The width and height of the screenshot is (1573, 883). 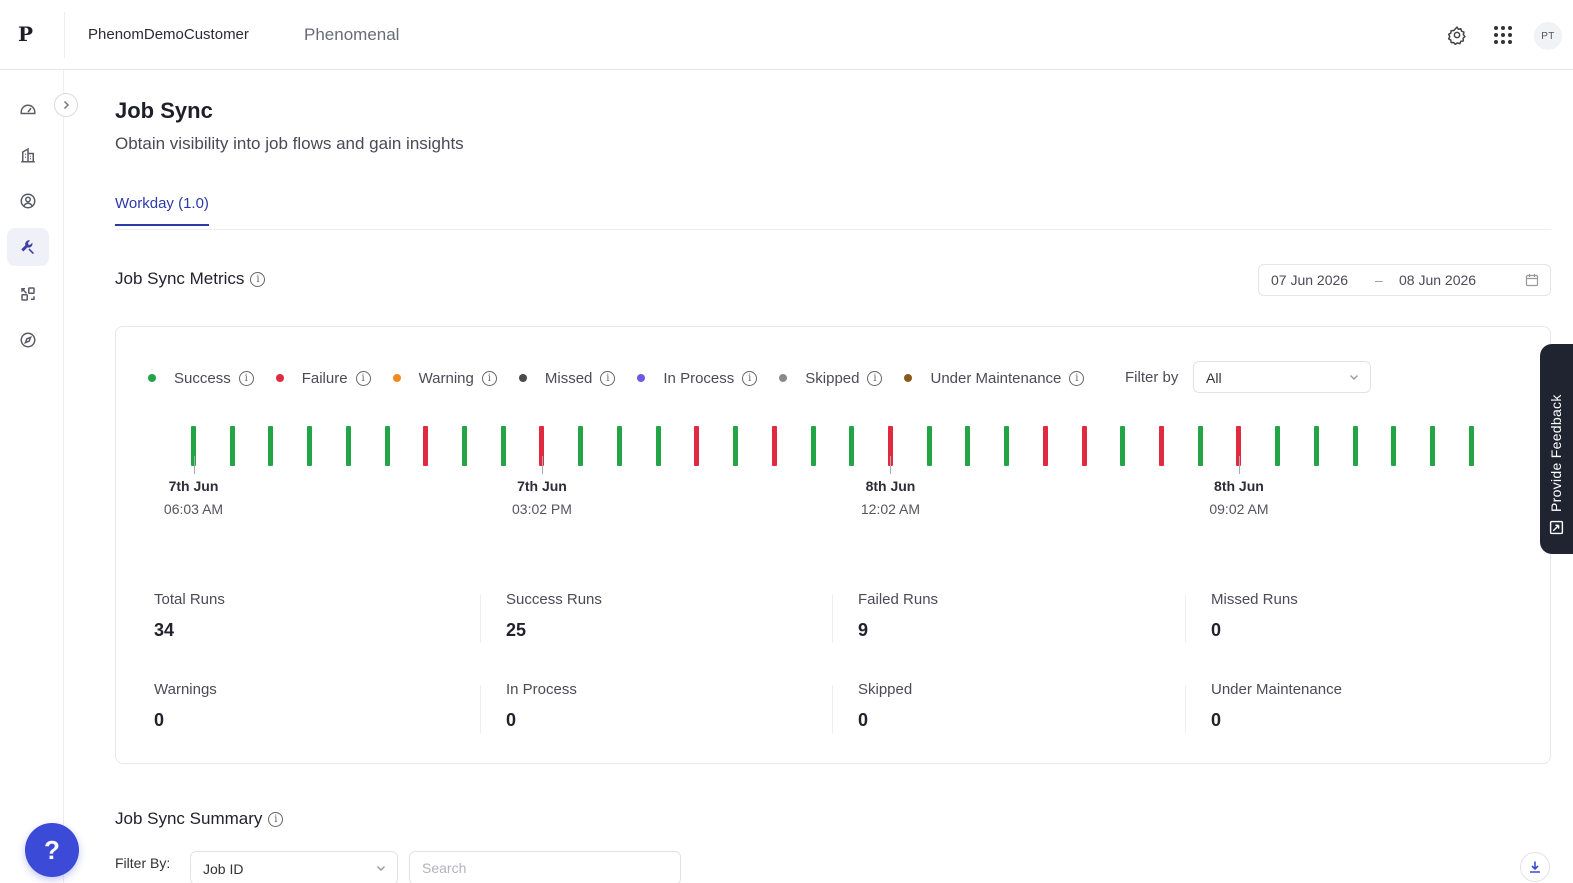 What do you see at coordinates (1276, 706) in the screenshot?
I see `stat-under-maintenance: Under Maintenance 0` at bounding box center [1276, 706].